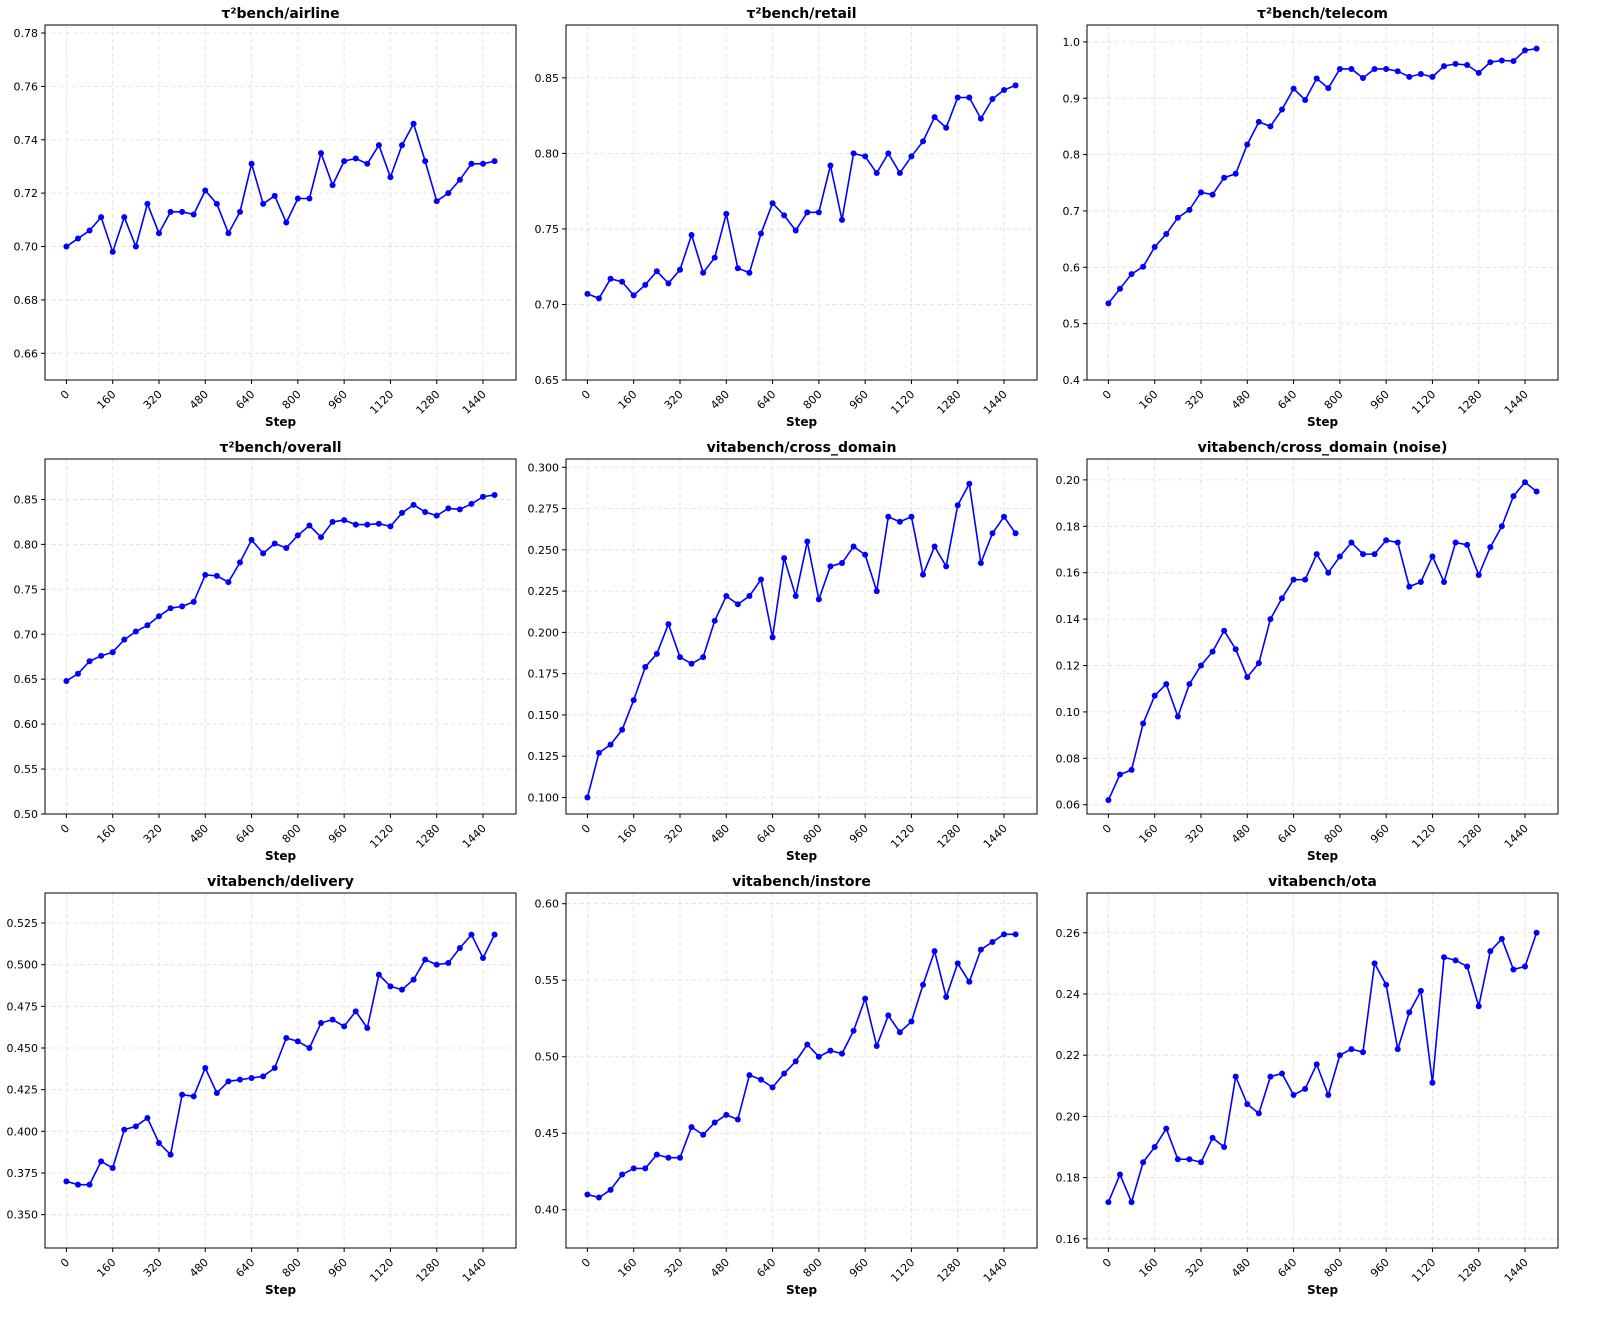  Describe the element at coordinates (23, 1131) in the screenshot. I see `y-tick-label: 0.400` at that location.